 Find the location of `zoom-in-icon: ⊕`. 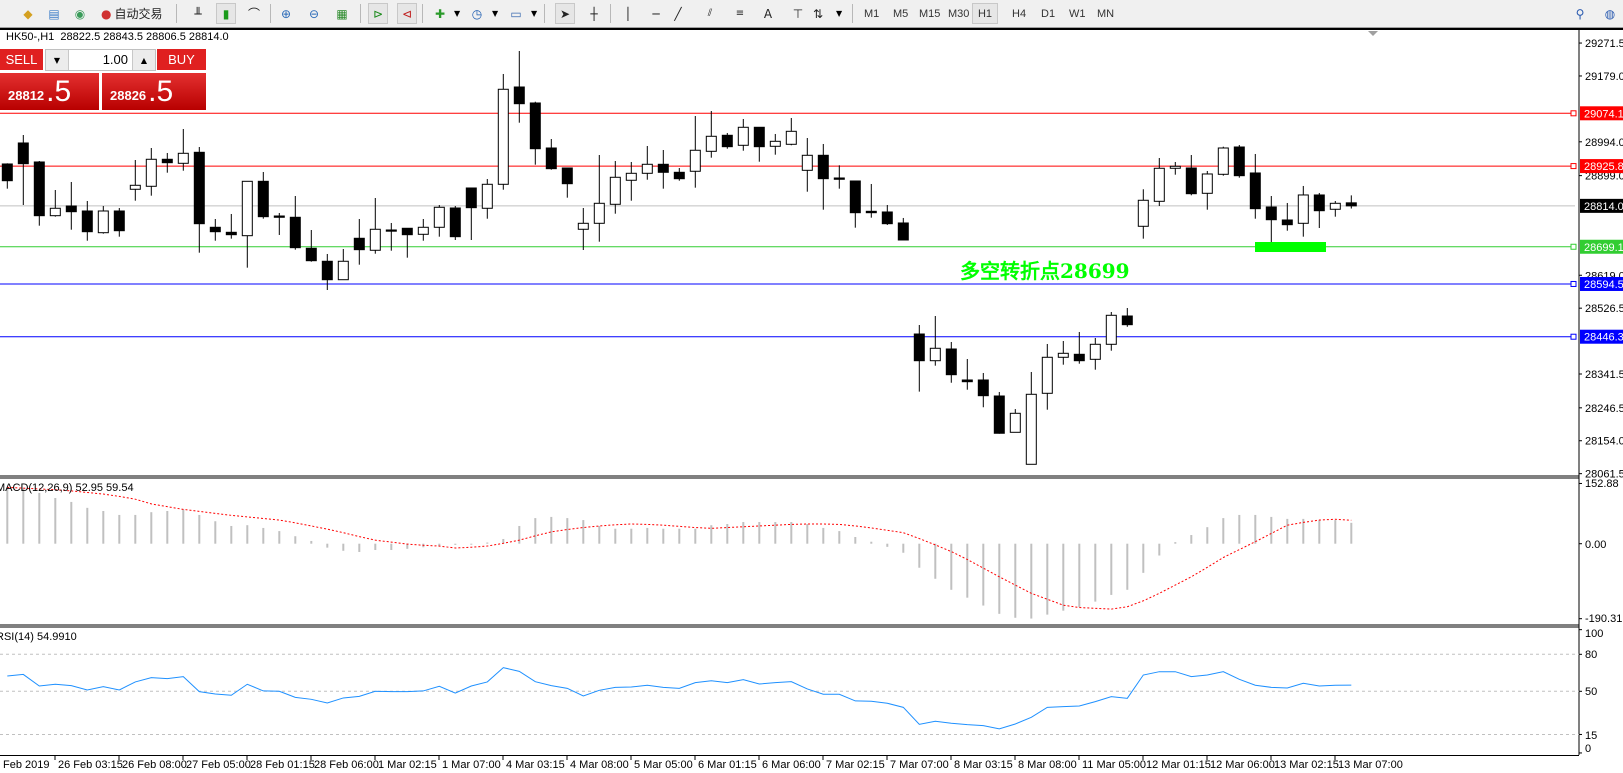

zoom-in-icon: ⊕ is located at coordinates (286, 13).